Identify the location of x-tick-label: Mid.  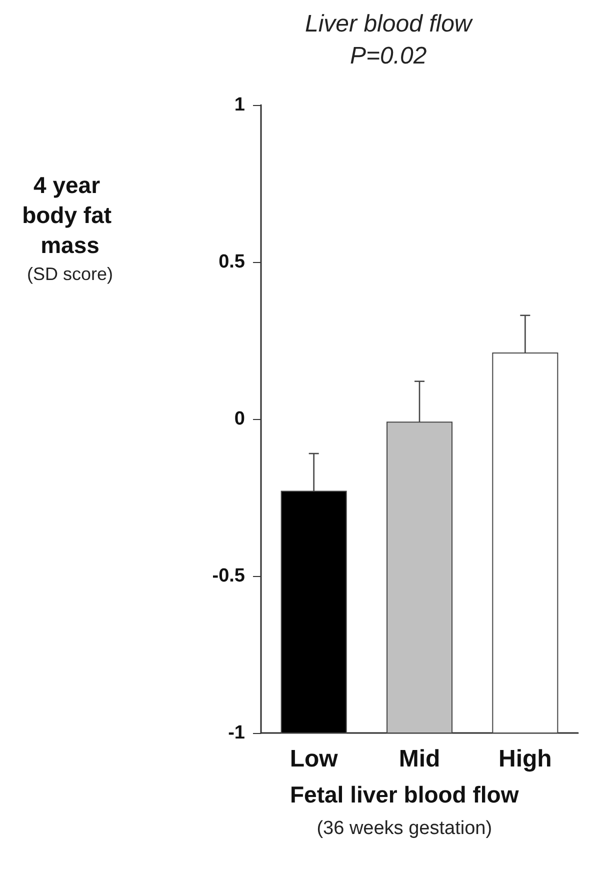
(419, 759).